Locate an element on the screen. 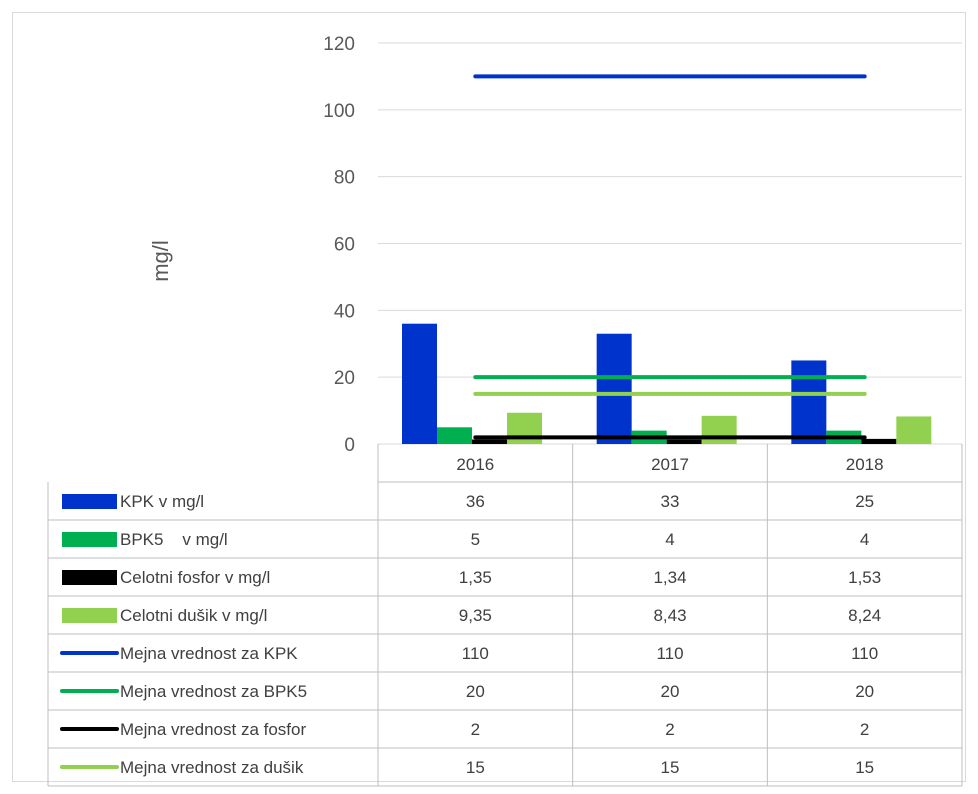 The height and width of the screenshot is (794, 978). bars is located at coordinates (667, 383).